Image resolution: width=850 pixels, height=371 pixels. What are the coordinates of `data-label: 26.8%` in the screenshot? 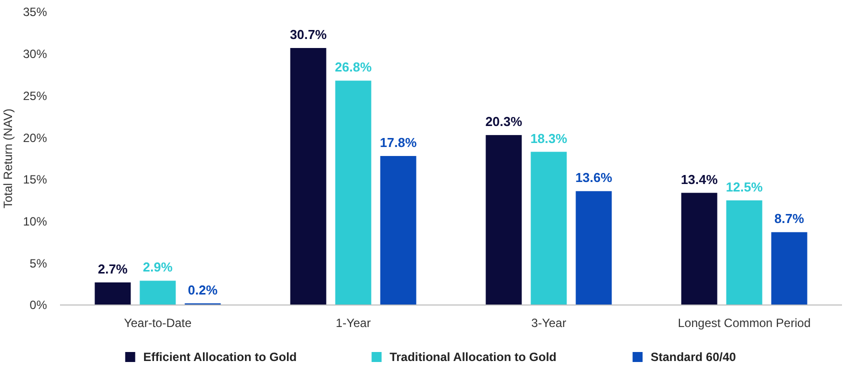 It's located at (353, 67).